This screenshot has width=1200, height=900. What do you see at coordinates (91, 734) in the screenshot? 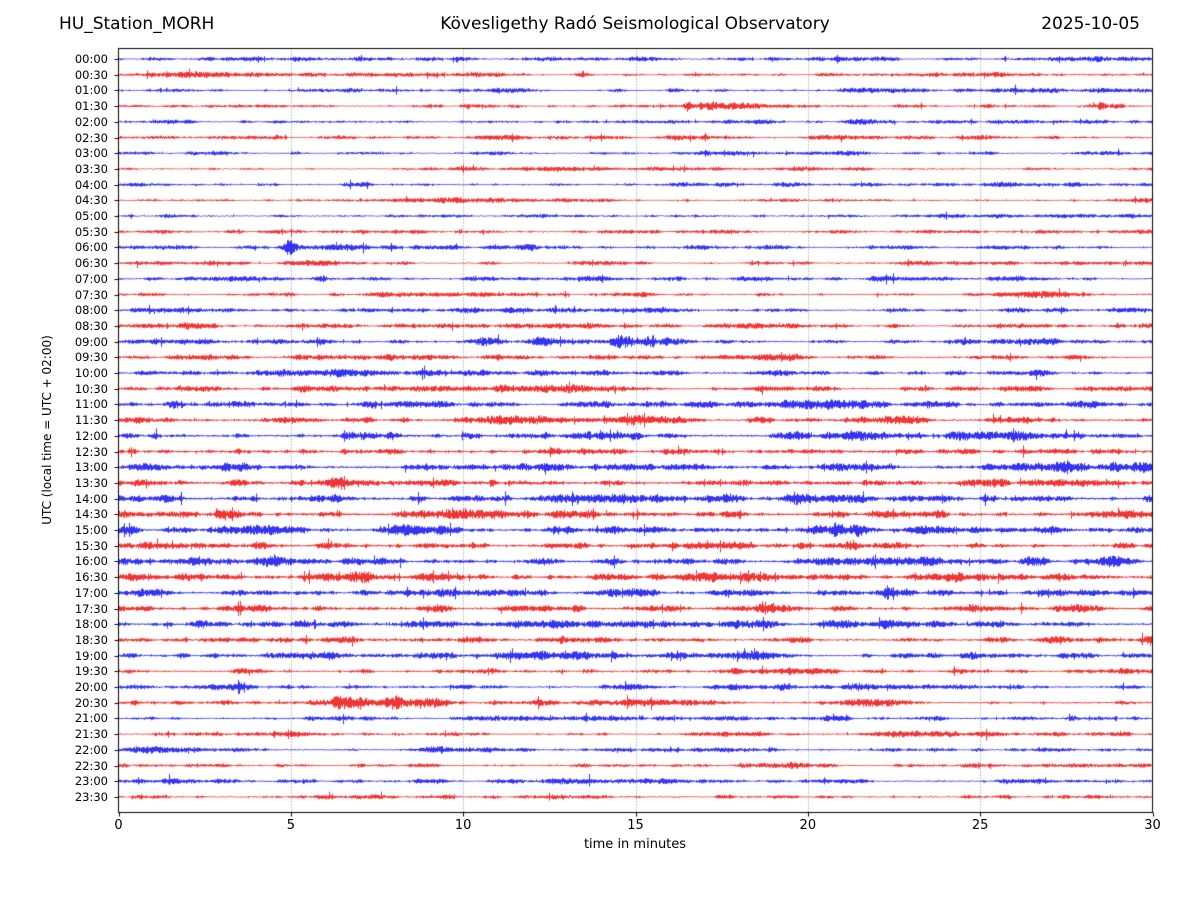
I see `row-label: 21:30` at bounding box center [91, 734].